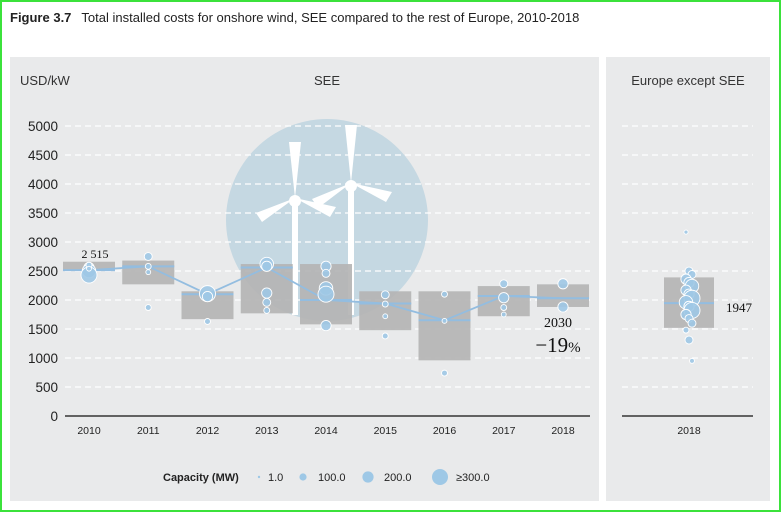 The image size is (781, 512). Describe the element at coordinates (95, 254) in the screenshot. I see `start-value-label: 2 515` at that location.